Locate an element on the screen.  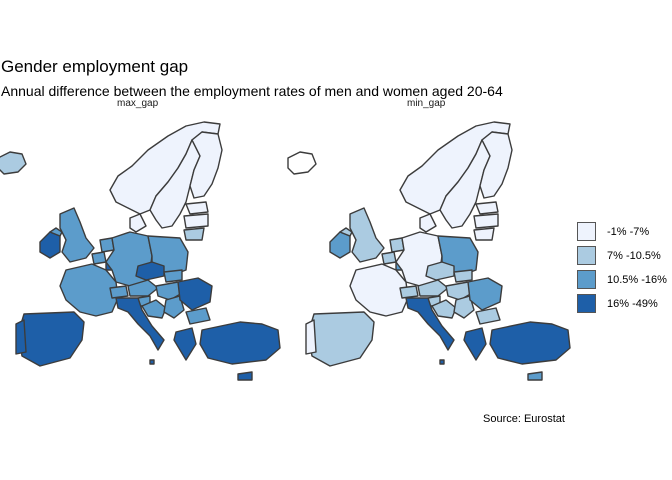
legend-label: 7% -10.5% is located at coordinates (634, 256).